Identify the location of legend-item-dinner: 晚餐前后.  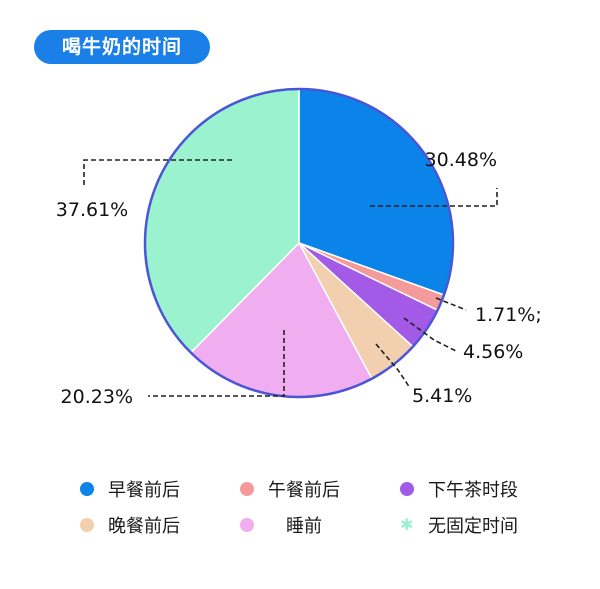
(160, 525).